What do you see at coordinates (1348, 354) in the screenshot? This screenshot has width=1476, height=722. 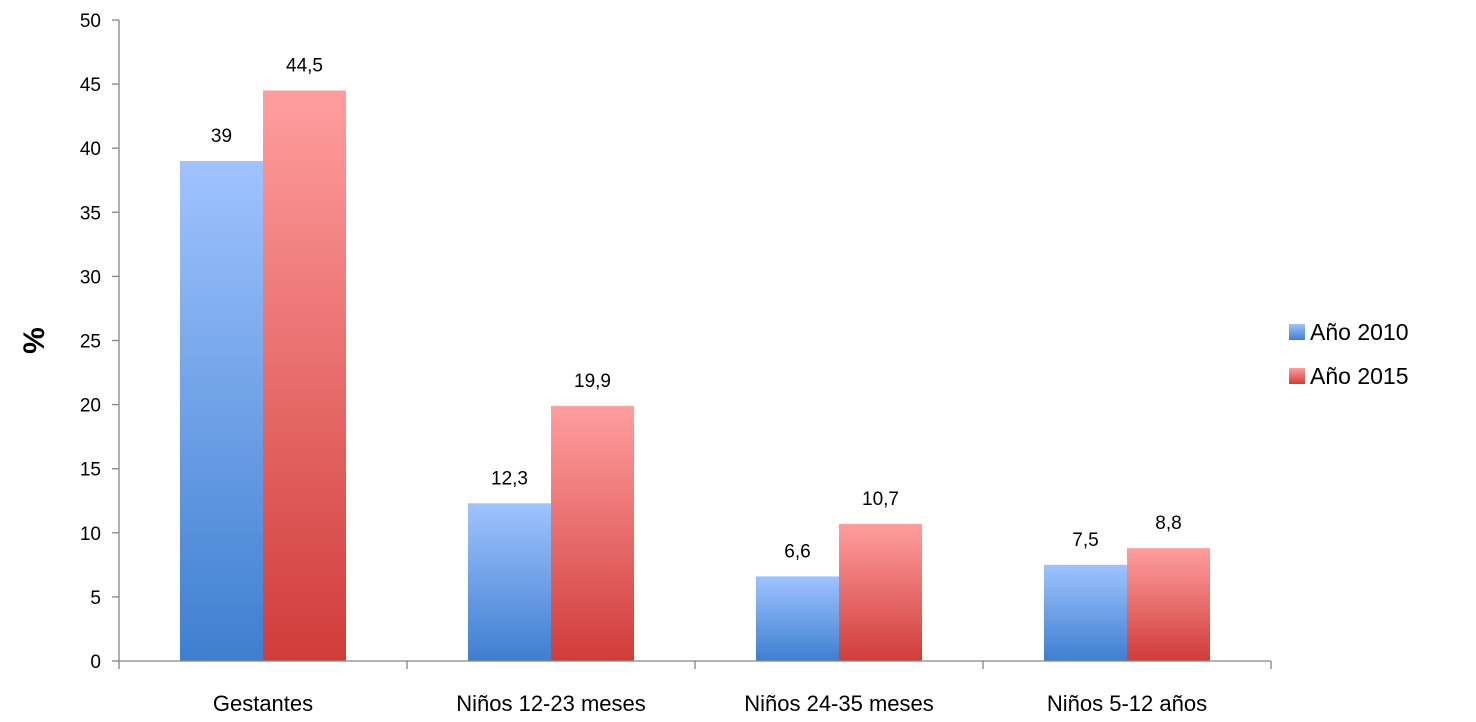 I see `legend: Año 2010 Año 2015` at bounding box center [1348, 354].